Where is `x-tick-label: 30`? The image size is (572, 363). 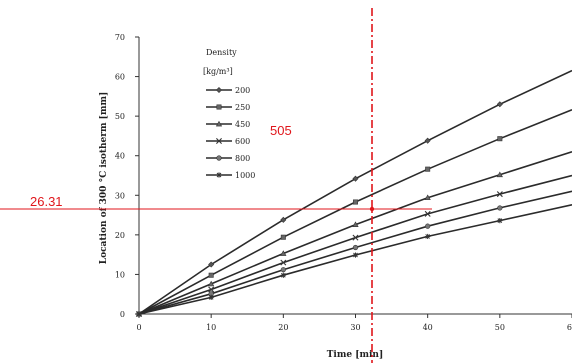 x-tick-label: 30 is located at coordinates (355, 327).